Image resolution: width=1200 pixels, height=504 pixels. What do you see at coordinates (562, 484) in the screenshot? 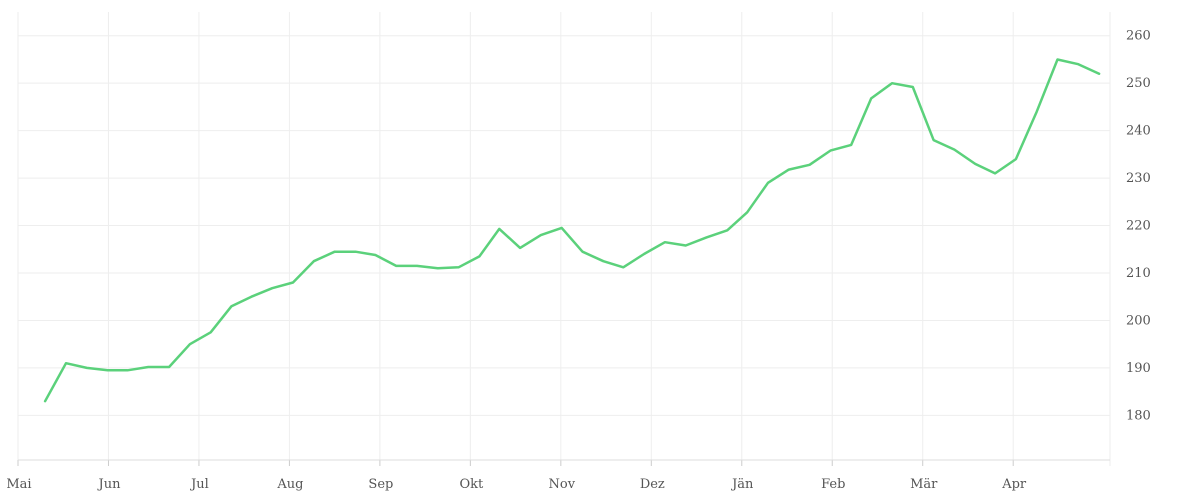
I see `x-tick-label: Nov` at bounding box center [562, 484].